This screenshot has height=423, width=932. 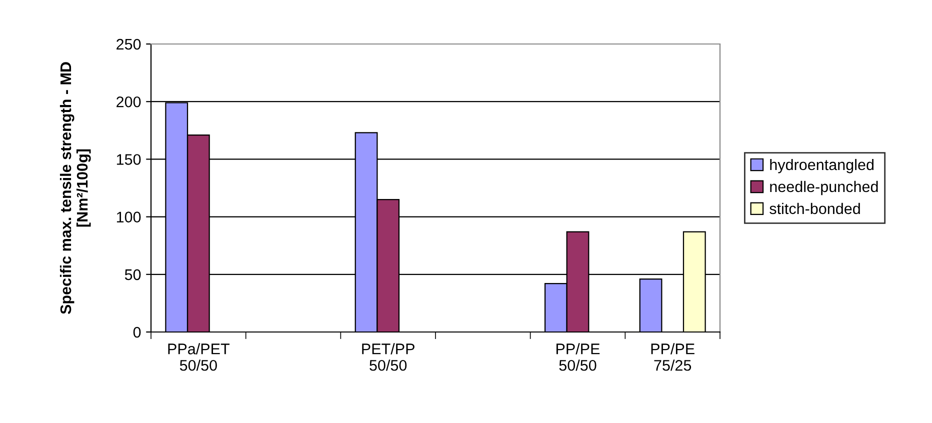 I want to click on y-tick-label: 200, so click(x=128, y=102).